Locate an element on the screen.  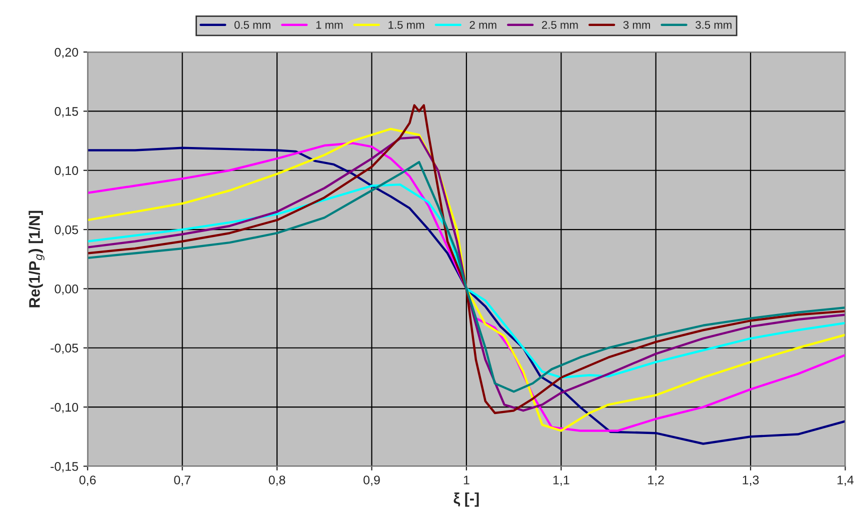
legend-label: 3 mm is located at coordinates (636, 24).